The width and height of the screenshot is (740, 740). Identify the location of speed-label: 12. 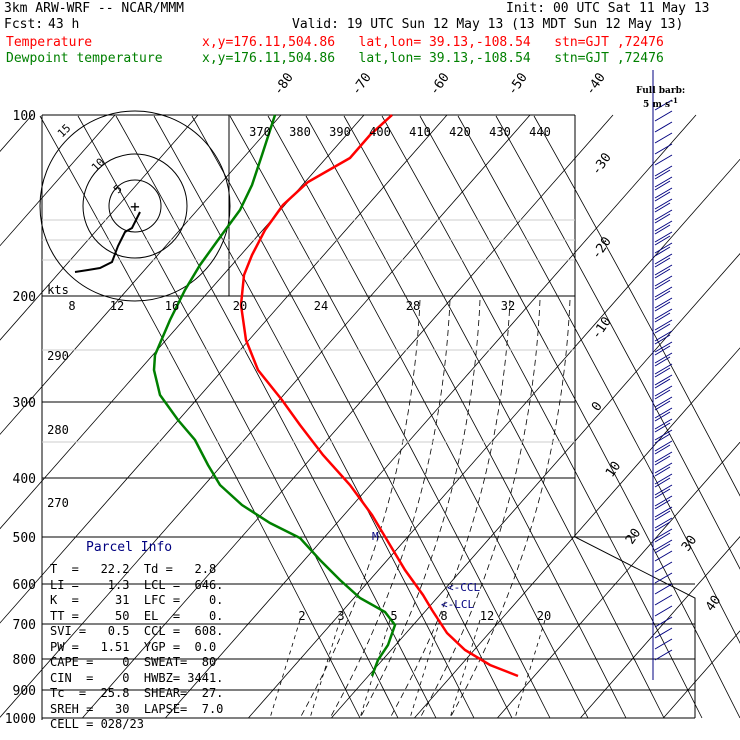
(117, 306).